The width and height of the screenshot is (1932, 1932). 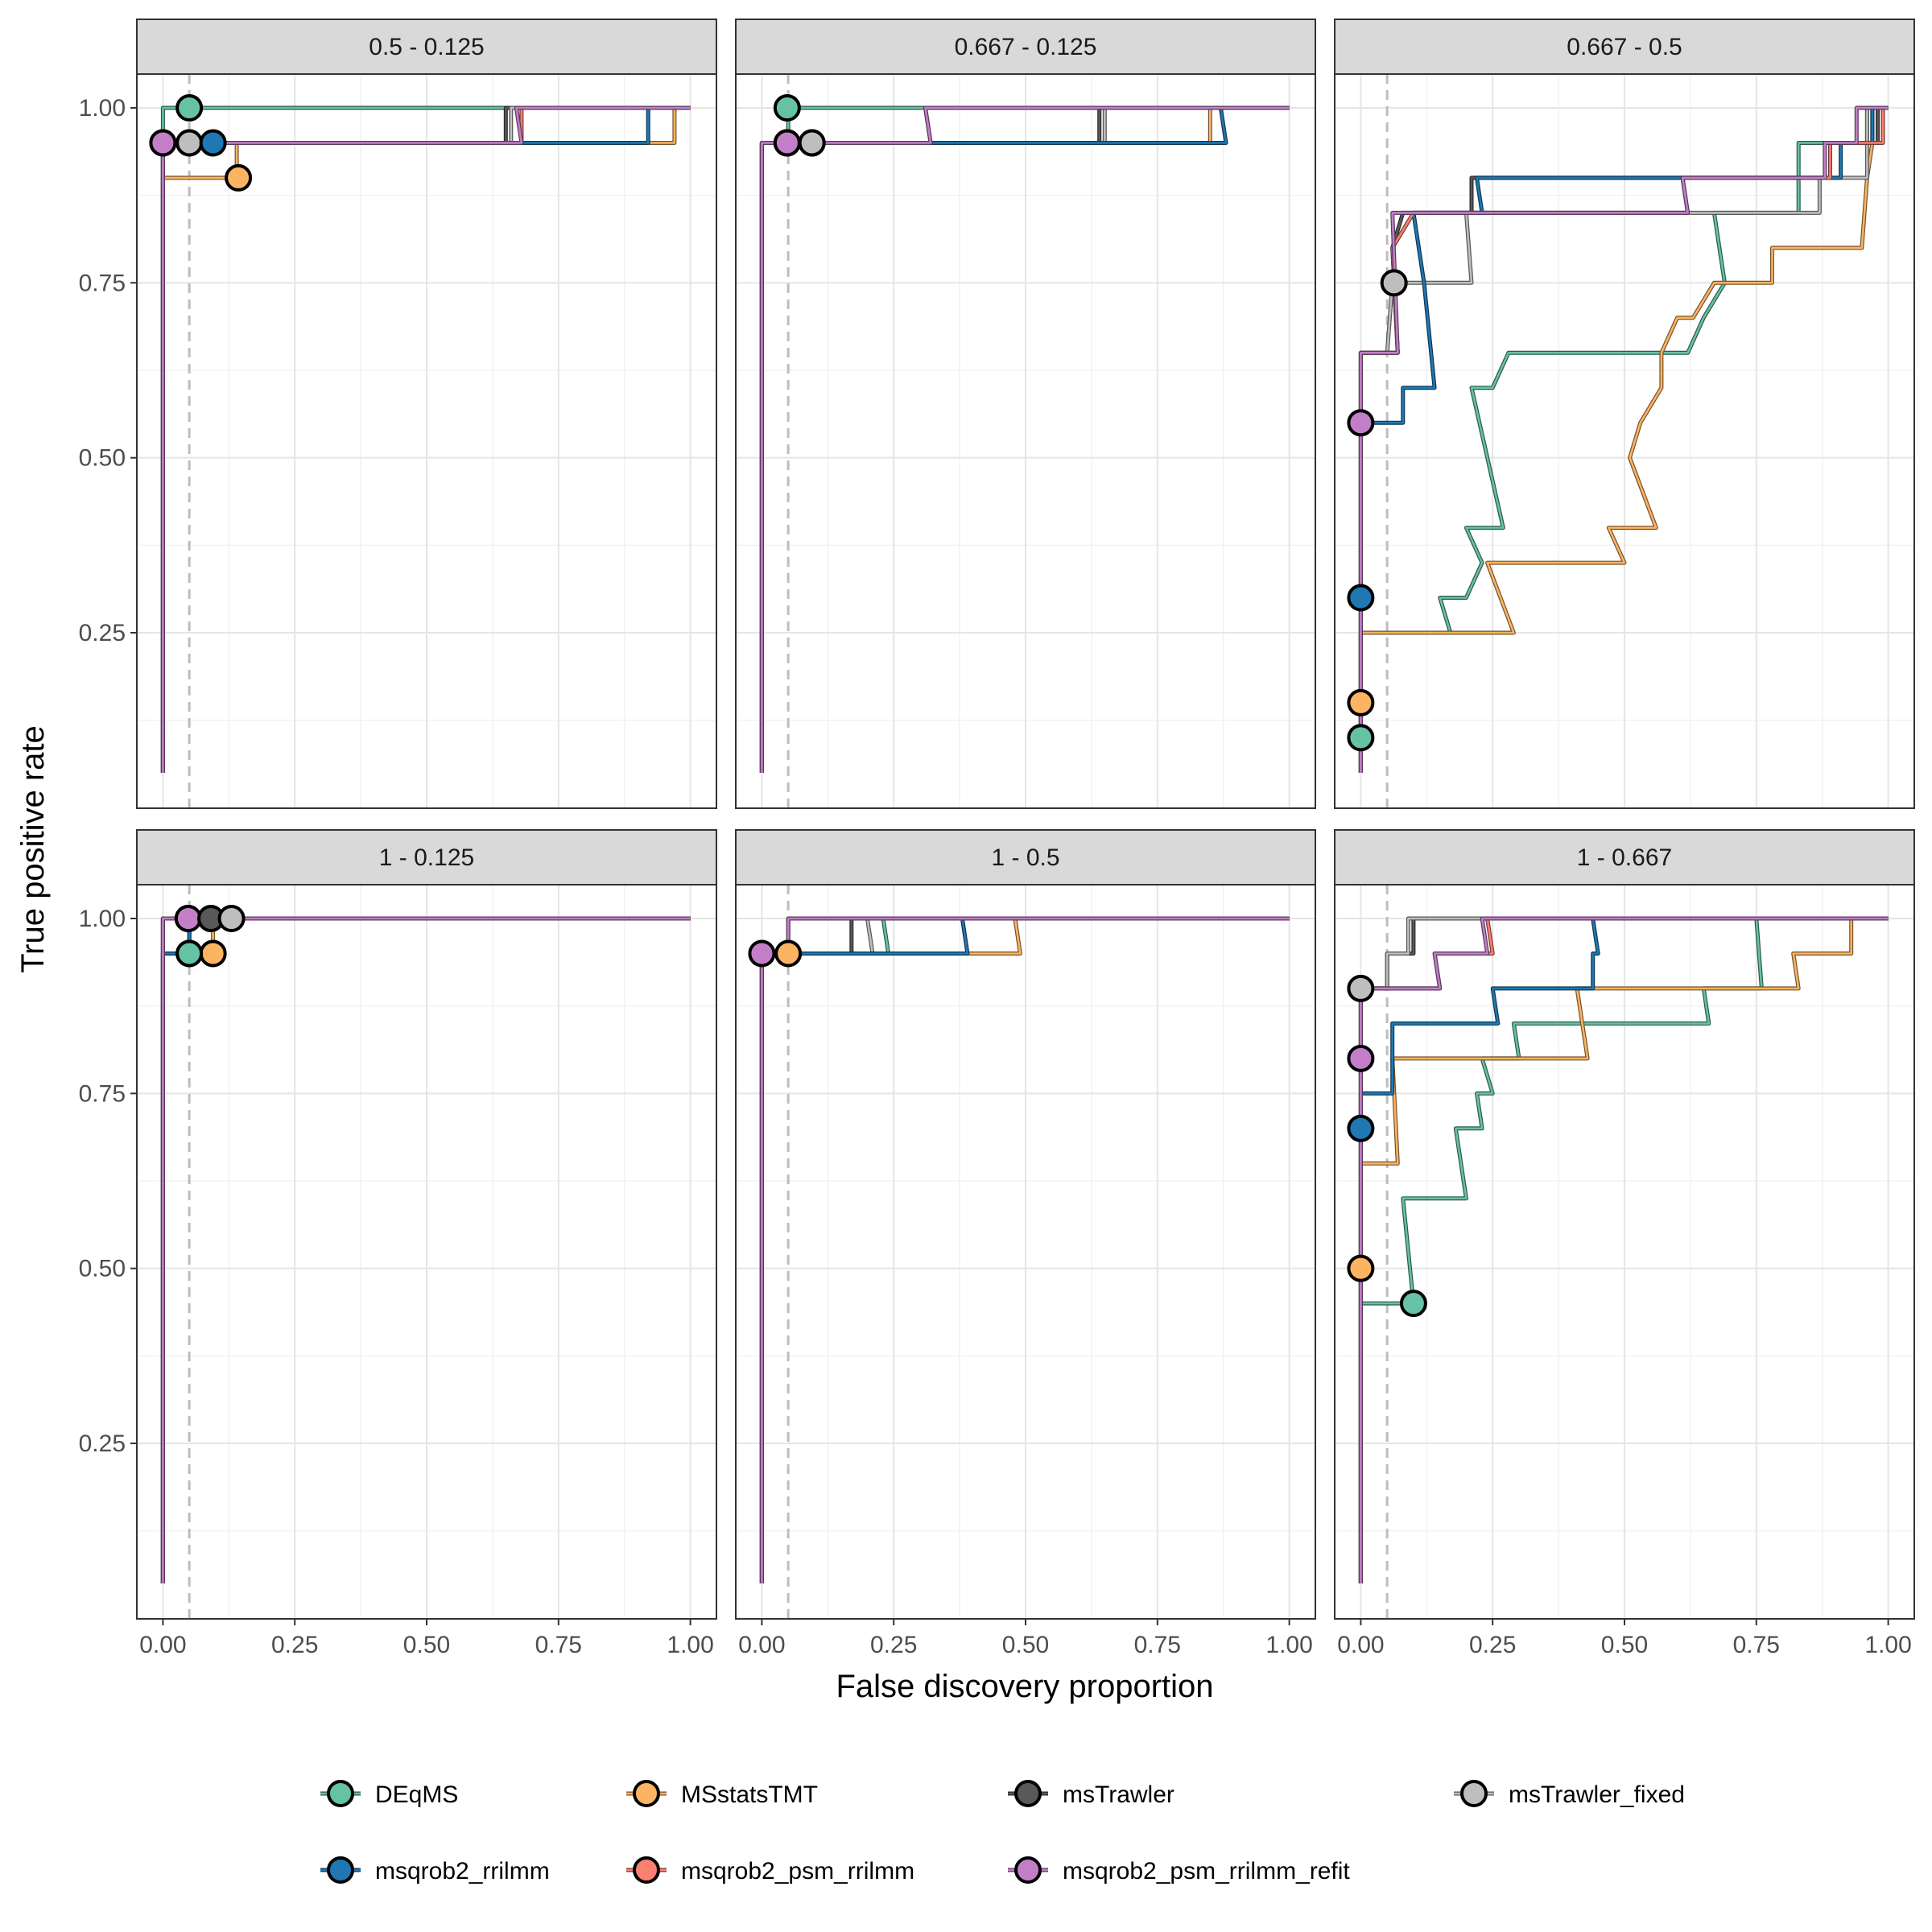 I want to click on curve-DEqMS, so click(x=1624, y=439).